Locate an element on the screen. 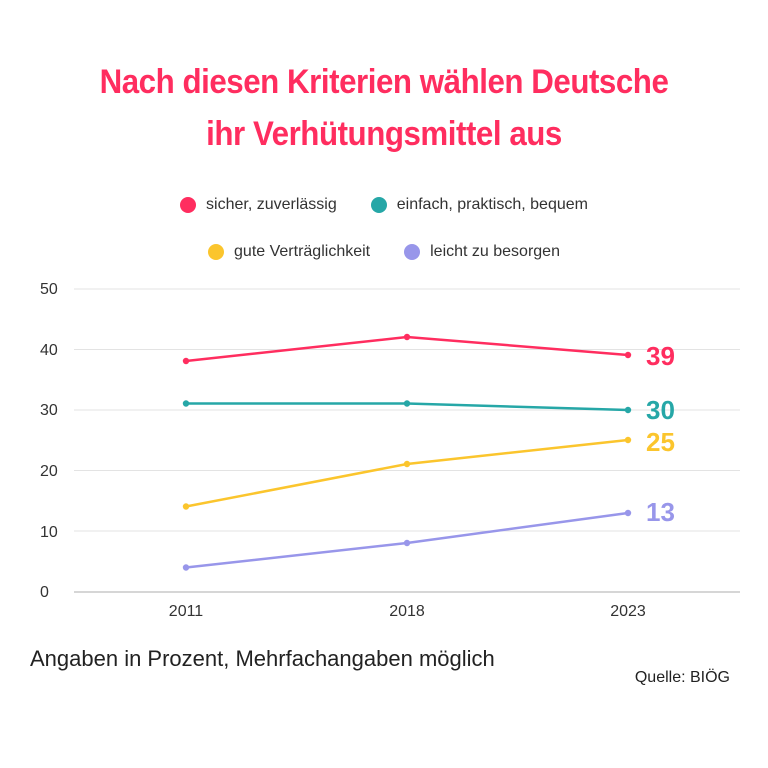  legend-item-besorgen: leicht zu besorgen is located at coordinates (482, 252).